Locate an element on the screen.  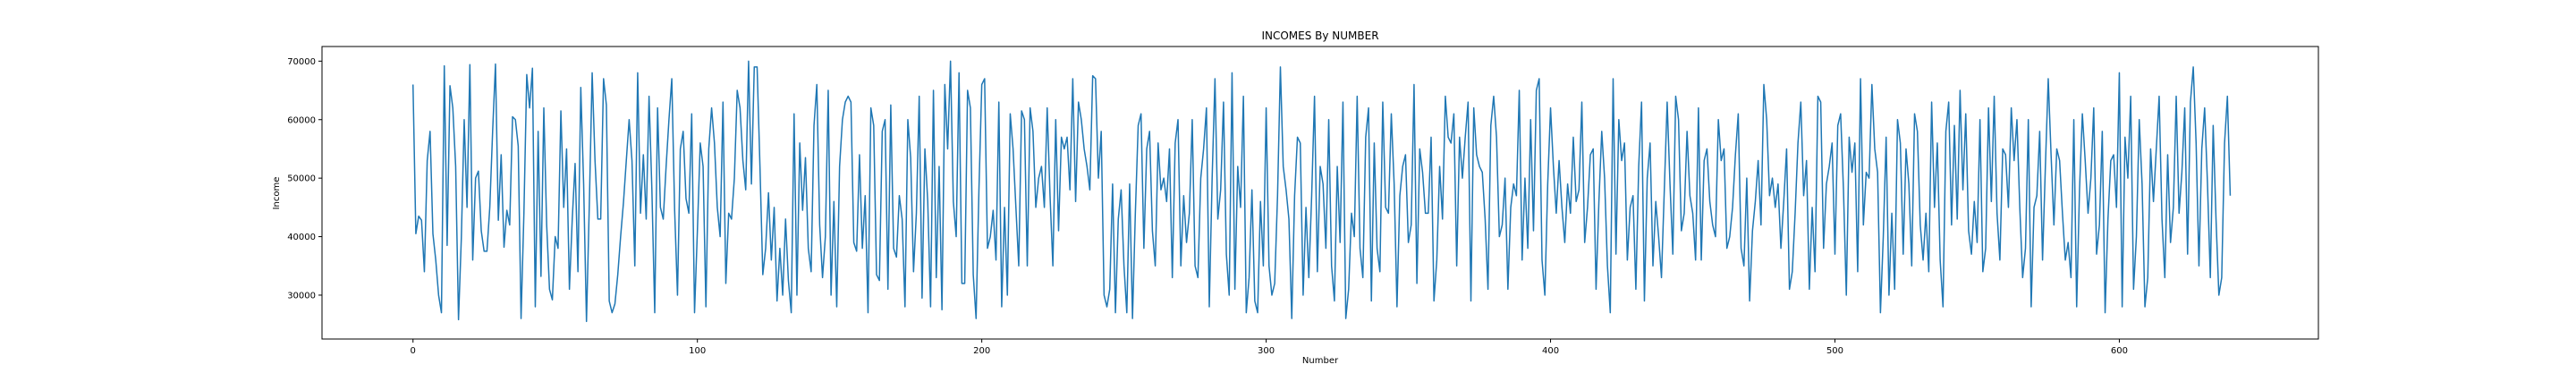
x-axis: 0 100 200 300 400 500 600 is located at coordinates (1269, 347).